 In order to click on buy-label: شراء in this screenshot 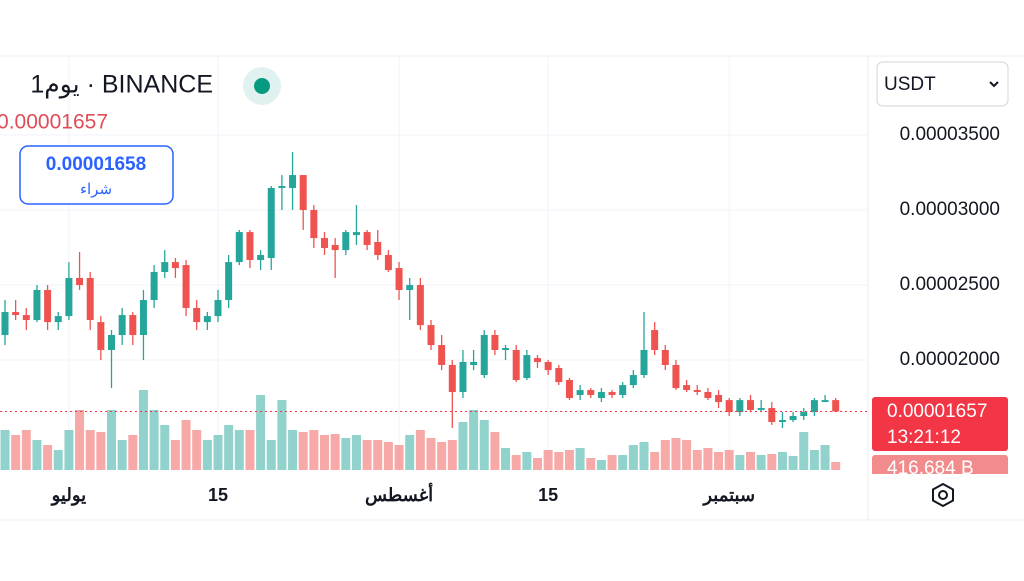, I will do `click(96, 189)`.